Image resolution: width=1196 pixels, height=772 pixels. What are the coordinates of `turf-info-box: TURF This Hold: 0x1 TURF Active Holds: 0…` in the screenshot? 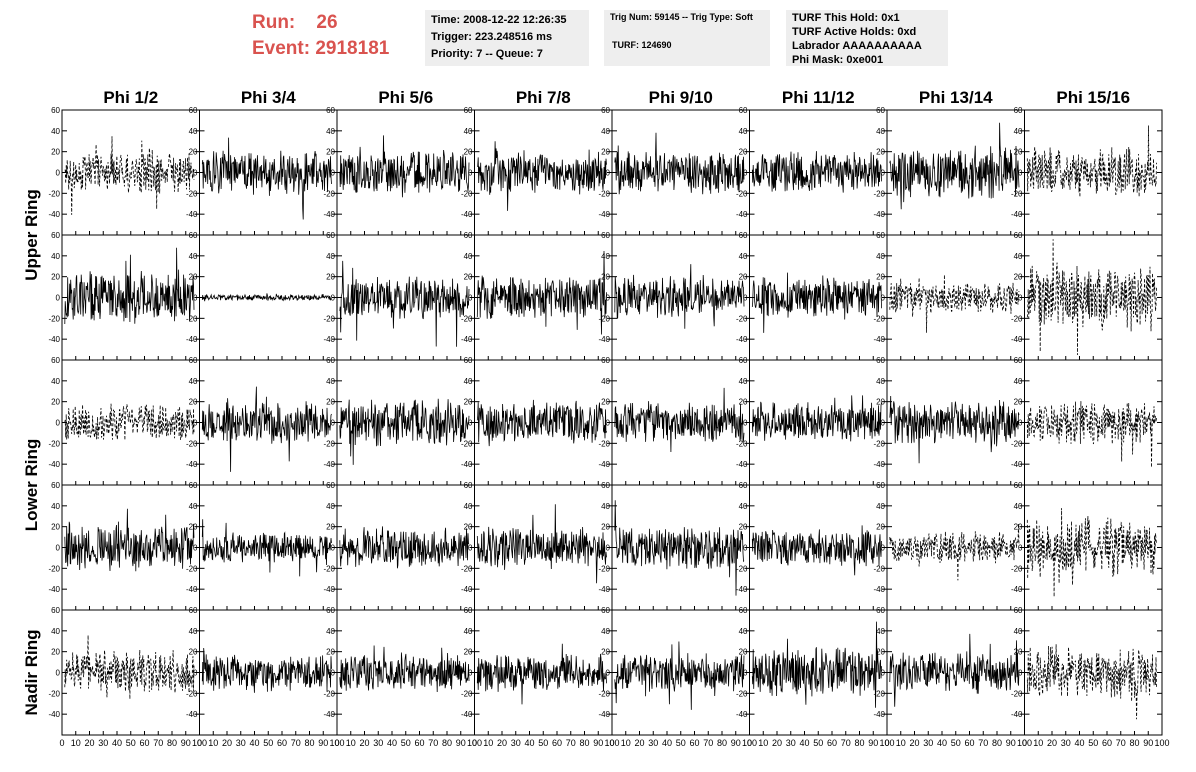 It's located at (867, 38).